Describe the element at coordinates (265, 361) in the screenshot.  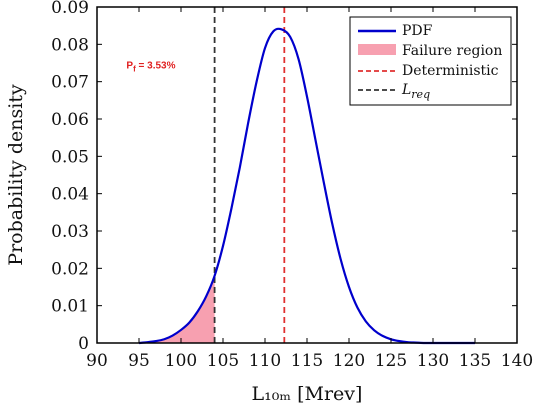
I see `x-tick-label: 110` at that location.